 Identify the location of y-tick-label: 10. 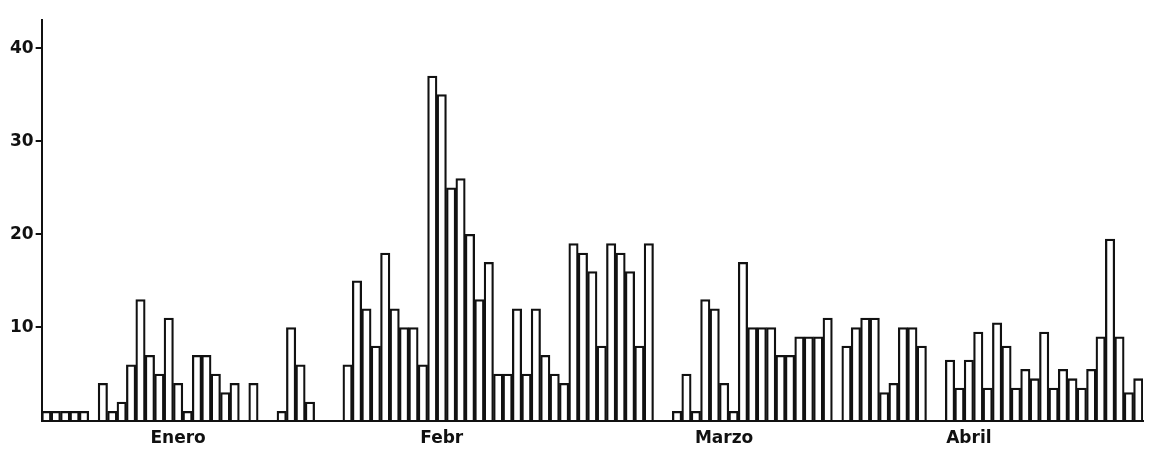
(21, 325).